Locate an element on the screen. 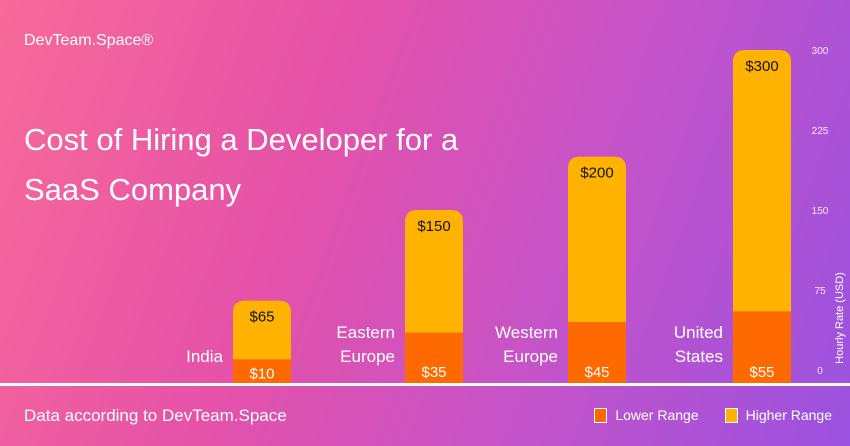 This screenshot has width=850, height=446. data-label-higher: $150 is located at coordinates (433, 226).